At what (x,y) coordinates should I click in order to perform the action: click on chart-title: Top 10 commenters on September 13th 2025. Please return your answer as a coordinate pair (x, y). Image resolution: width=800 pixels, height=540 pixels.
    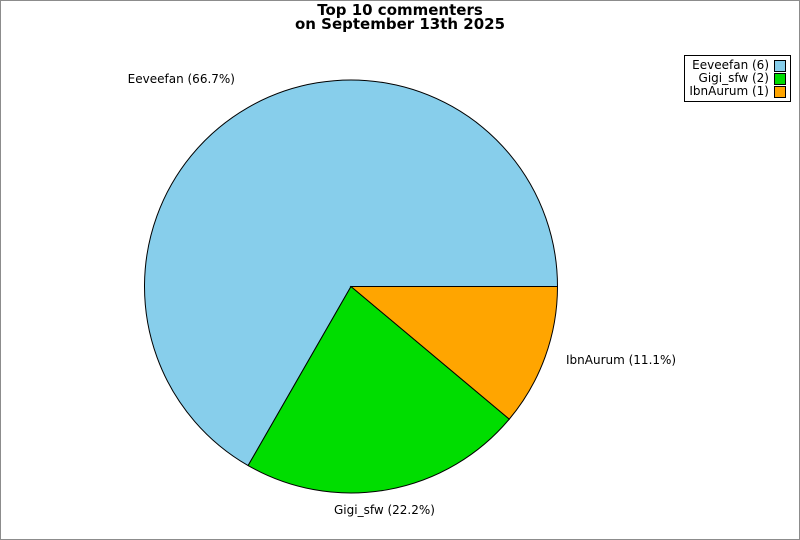
    Looking at the image, I should click on (400, 17).